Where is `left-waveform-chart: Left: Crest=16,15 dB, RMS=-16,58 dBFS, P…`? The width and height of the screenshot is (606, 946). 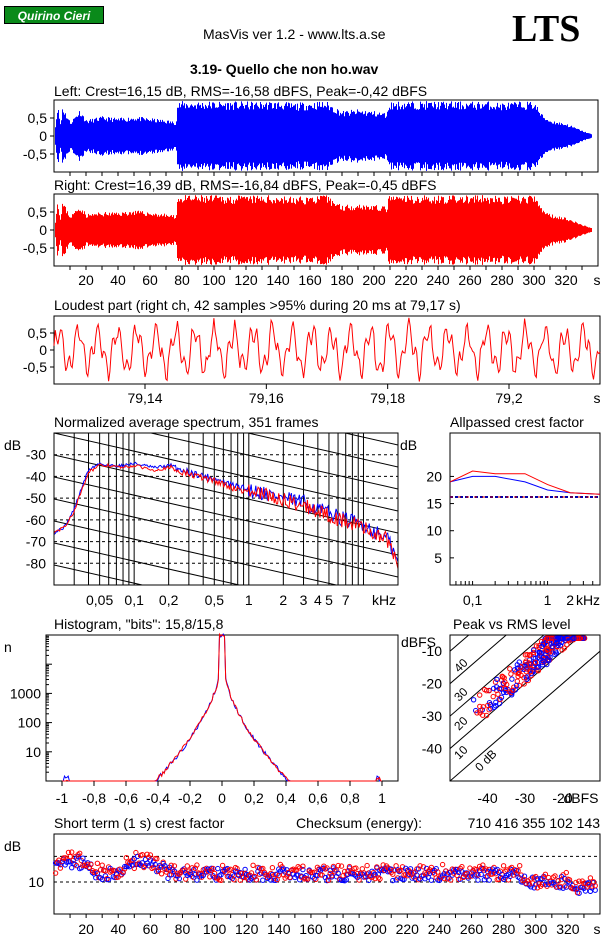 left-waveform-chart: Left: Crest=16,15 dB, RMS=-16,58 dBFS, P… is located at coordinates (311, 129).